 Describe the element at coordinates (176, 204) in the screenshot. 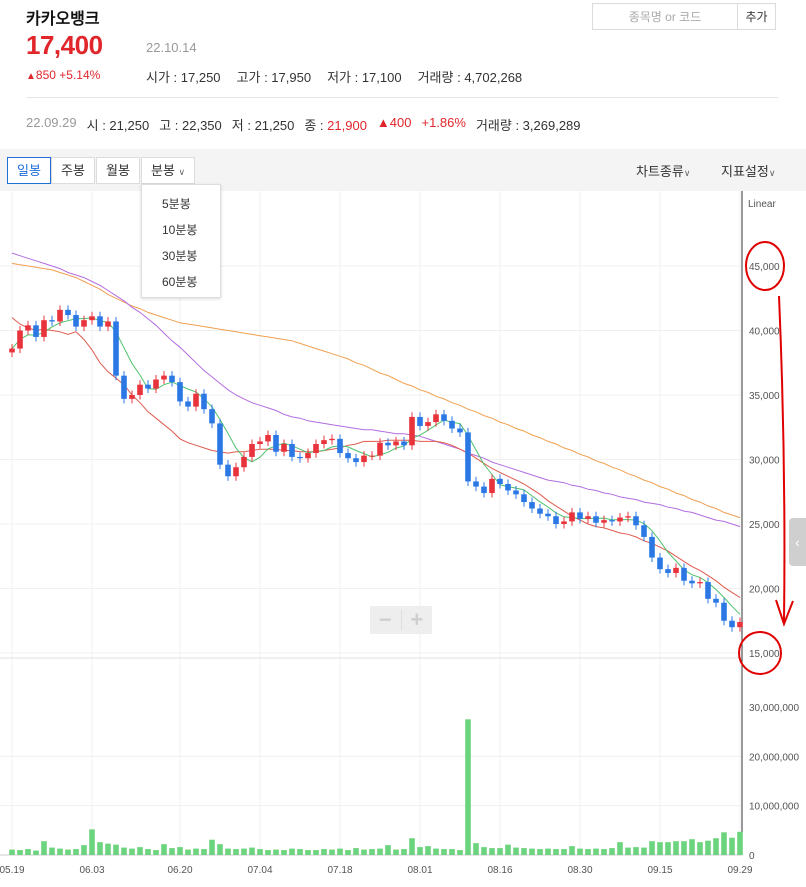

I see `option-5min: 5분봉` at that location.